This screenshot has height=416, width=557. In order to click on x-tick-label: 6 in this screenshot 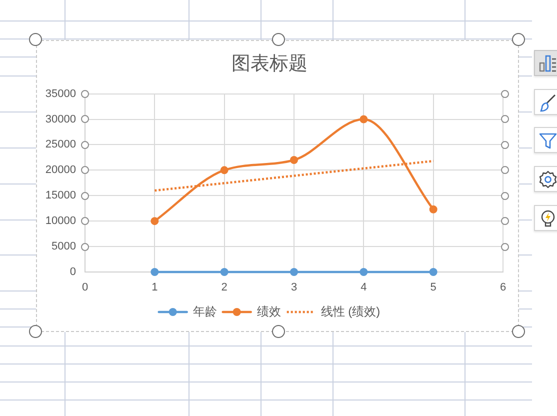, I will do `click(503, 288)`.